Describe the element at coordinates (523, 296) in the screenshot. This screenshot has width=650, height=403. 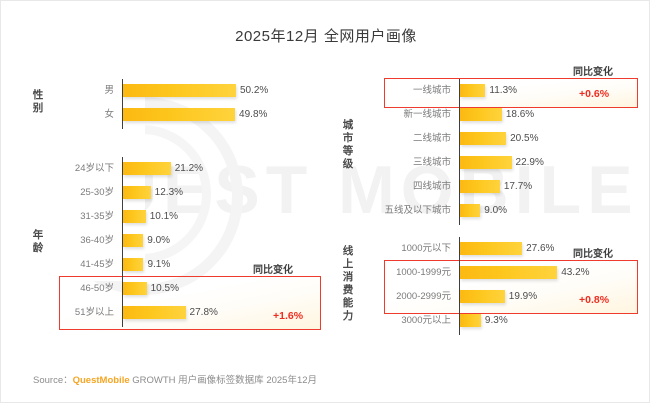
I see `bar-value-label: 19.9%` at that location.